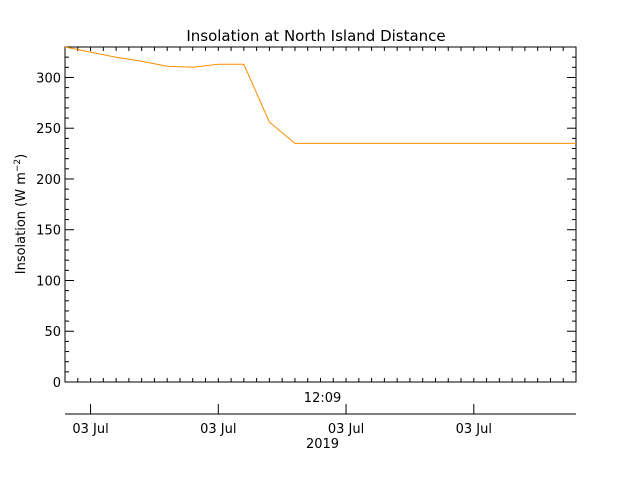  I want to click on y-axis-label: Insolation (W m−2), so click(21, 214).